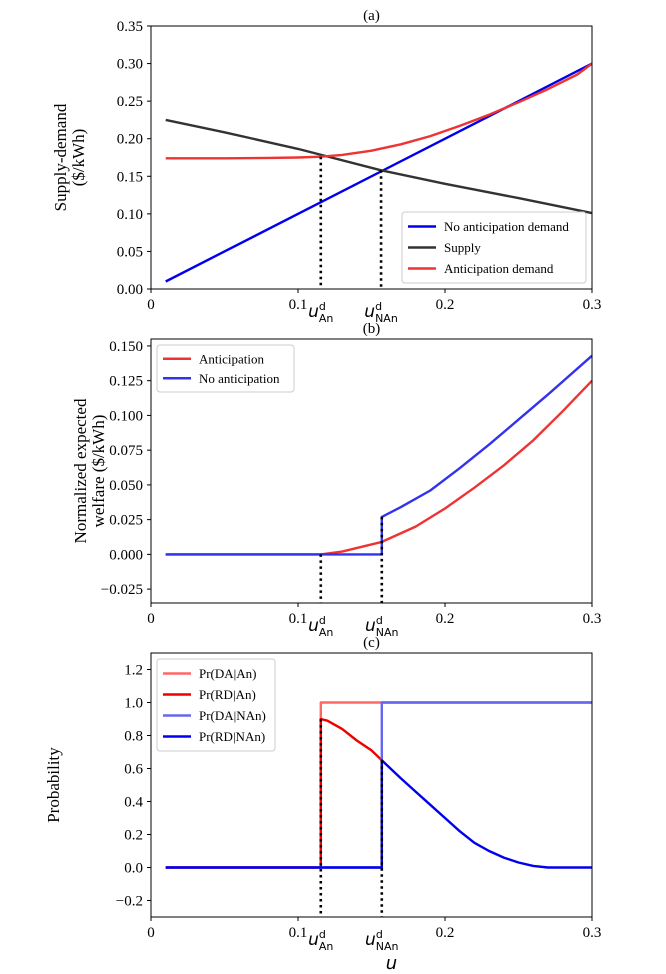 The height and width of the screenshot is (974, 666). Describe the element at coordinates (126, 555) in the screenshot. I see `y-tick-label: 0.000` at that location.